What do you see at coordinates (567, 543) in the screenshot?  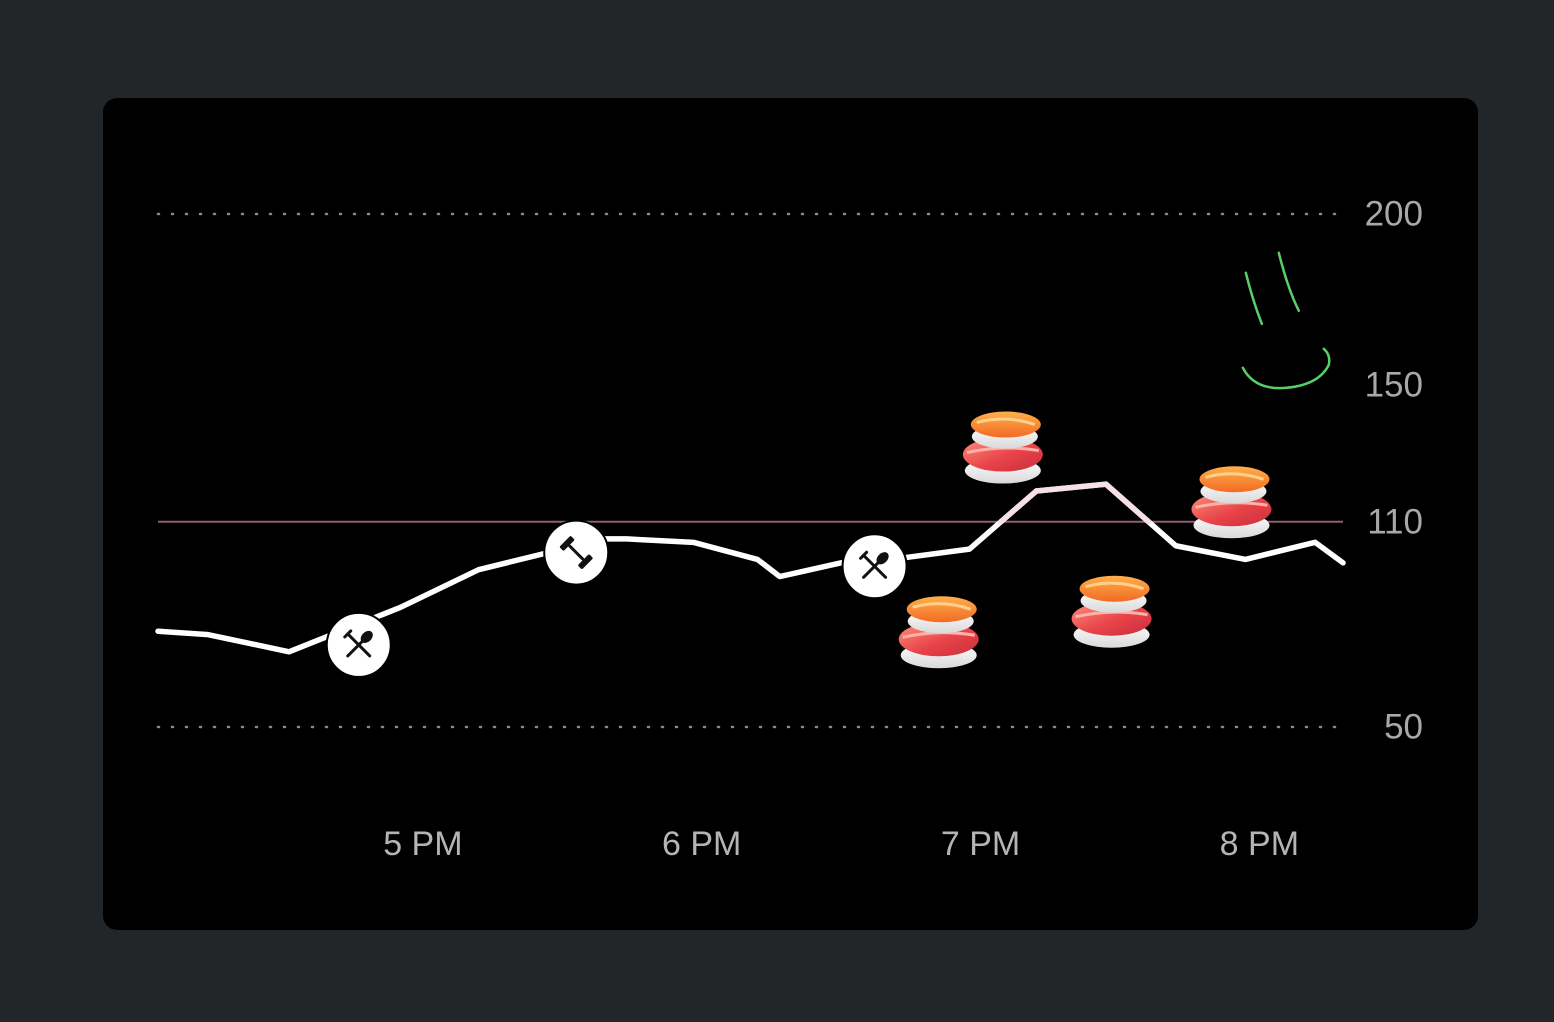 I see `dumbbell-weight-left` at bounding box center [567, 543].